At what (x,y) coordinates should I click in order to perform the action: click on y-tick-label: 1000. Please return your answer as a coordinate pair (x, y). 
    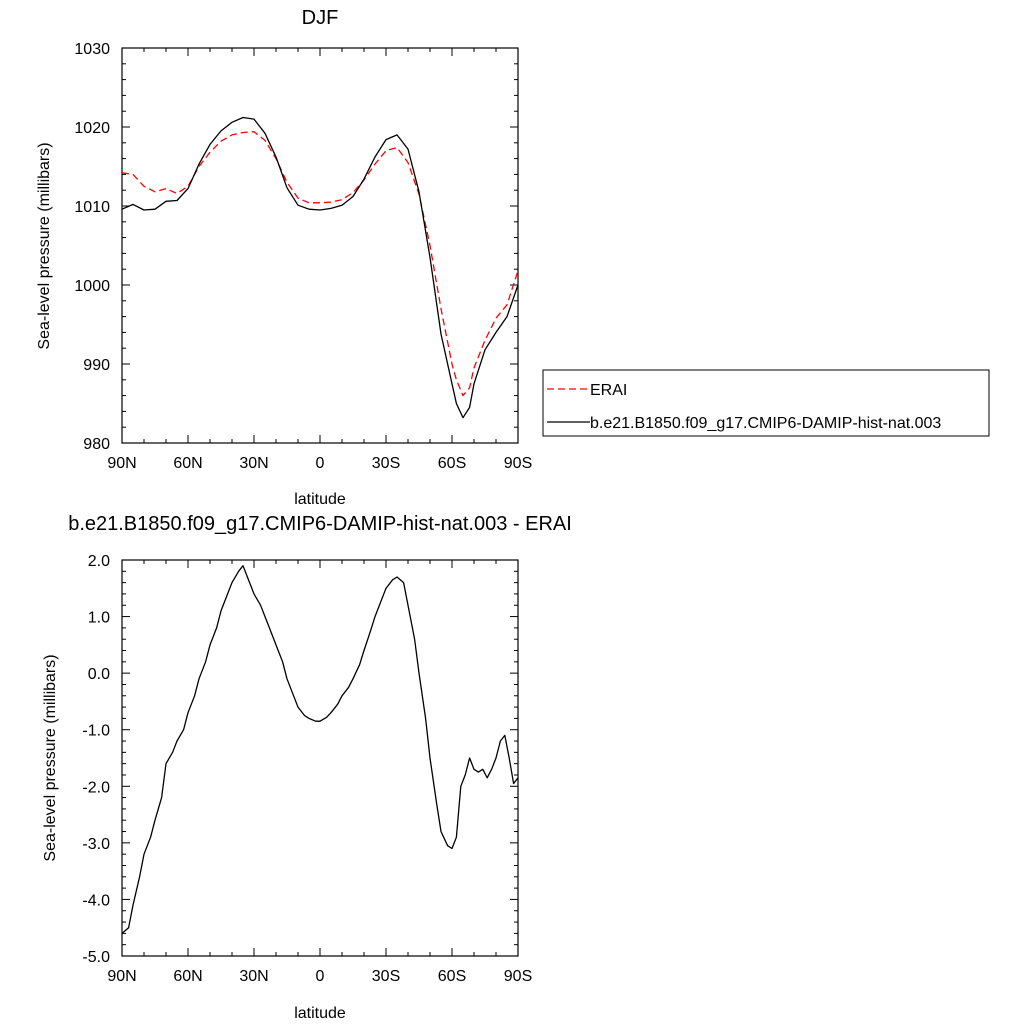
    Looking at the image, I should click on (92, 286).